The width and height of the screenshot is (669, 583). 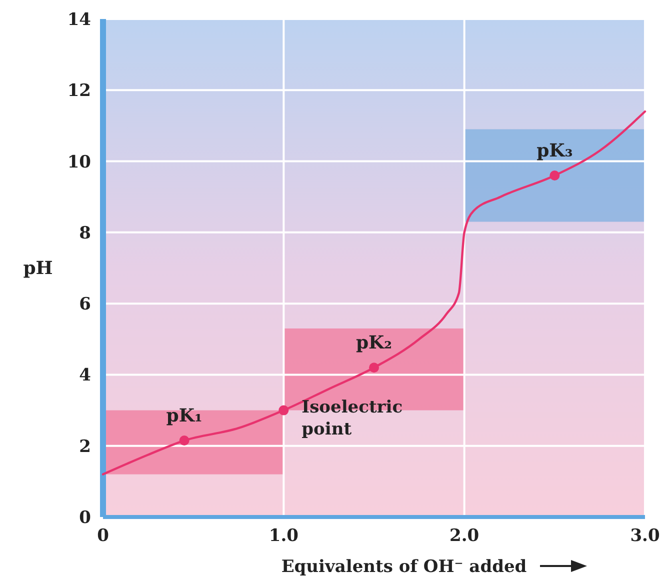 I want to click on y-tick-label: 0, so click(x=85, y=518).